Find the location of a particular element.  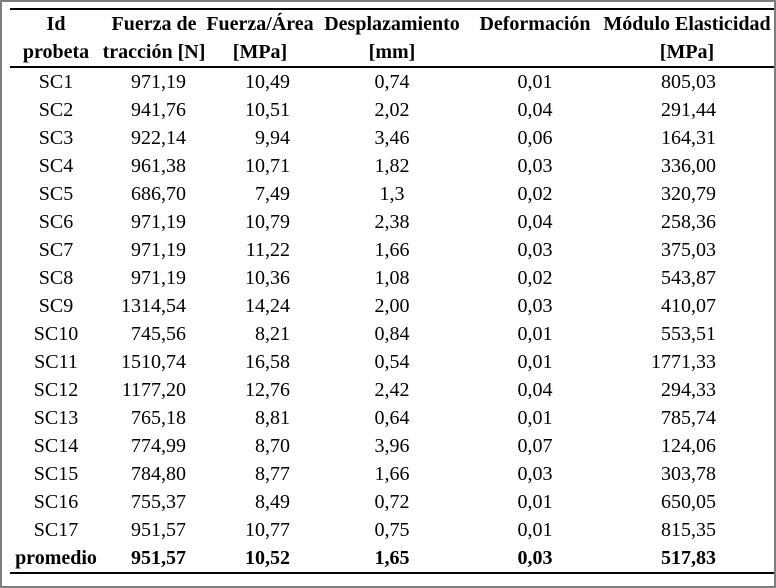

header-line: probeta is located at coordinates (56, 52).